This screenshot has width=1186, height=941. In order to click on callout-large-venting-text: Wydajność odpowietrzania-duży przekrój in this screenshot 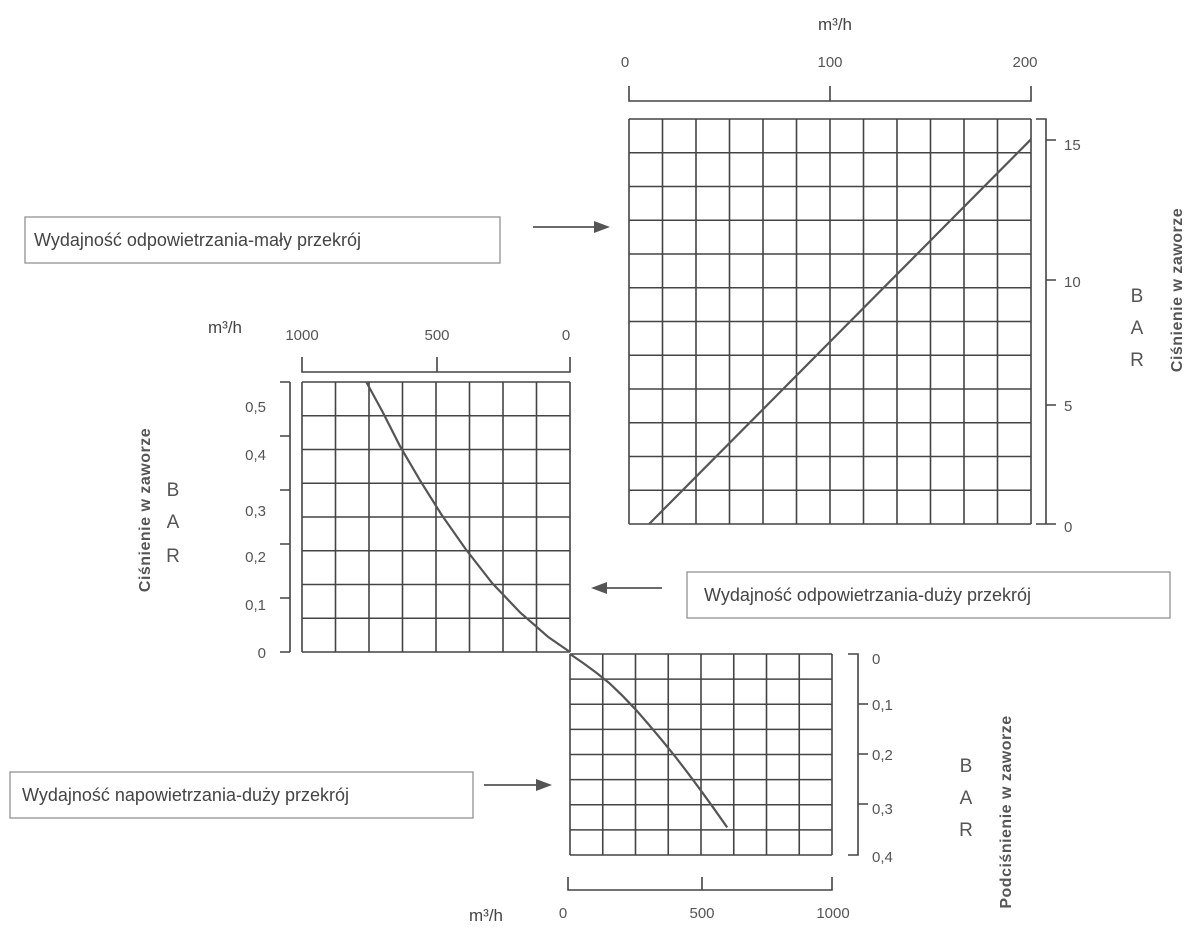, I will do `click(867, 595)`.